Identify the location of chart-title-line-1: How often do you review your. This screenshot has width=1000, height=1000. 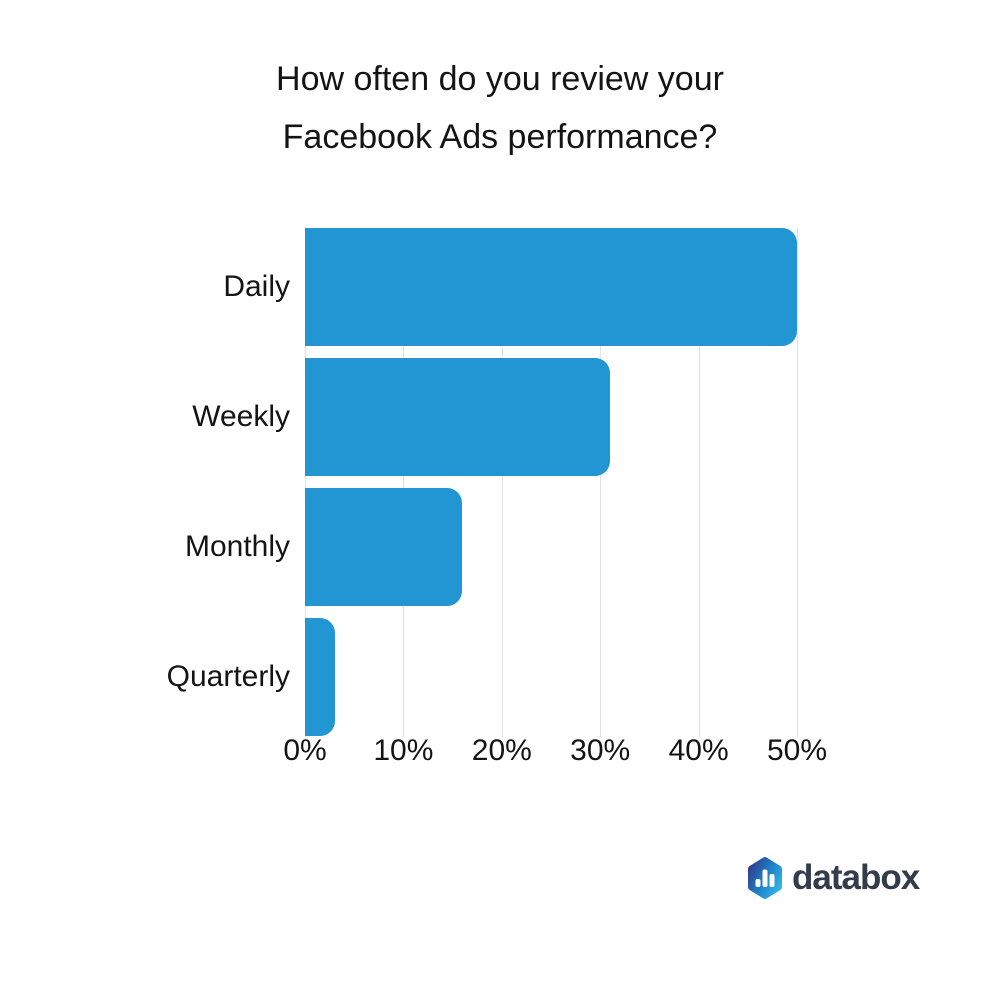
(500, 79).